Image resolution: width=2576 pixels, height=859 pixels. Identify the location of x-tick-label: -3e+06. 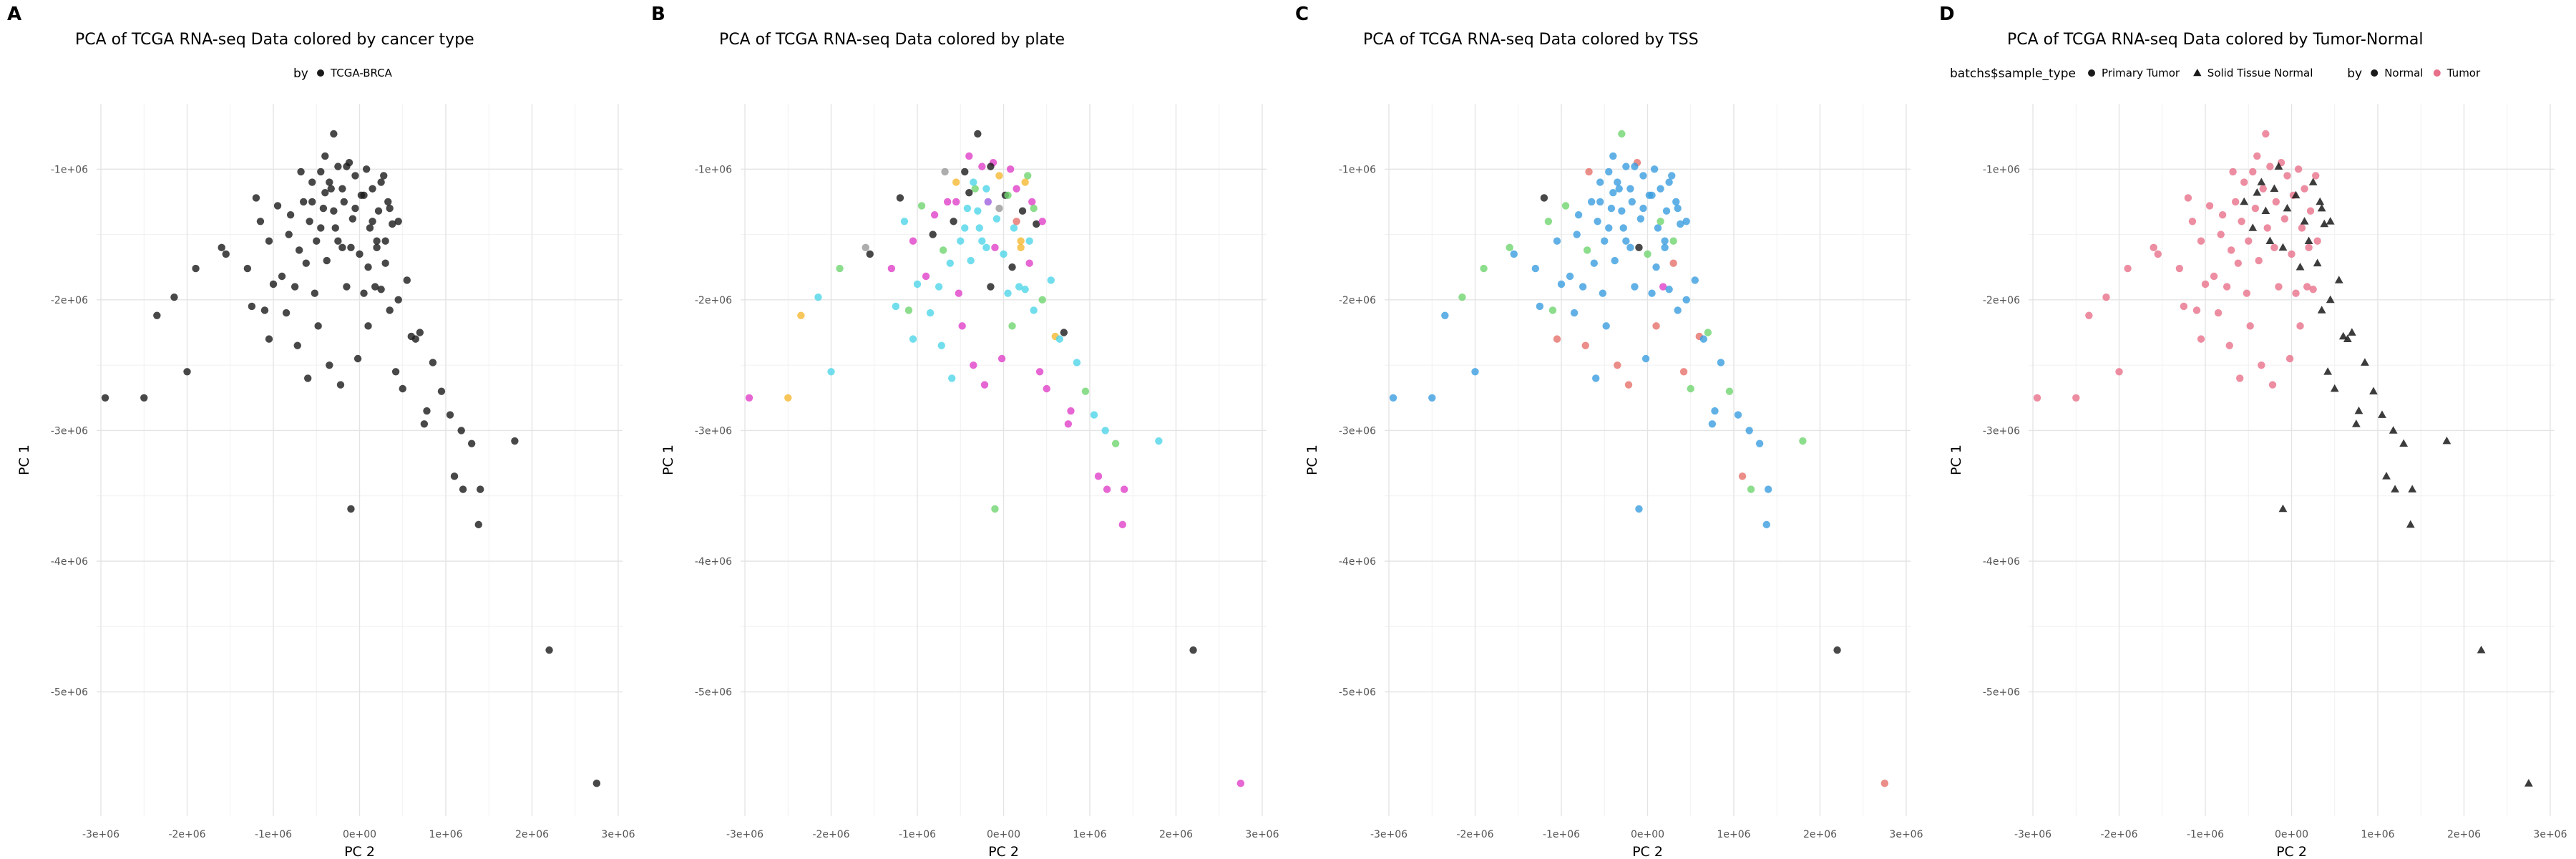
(1388, 834).